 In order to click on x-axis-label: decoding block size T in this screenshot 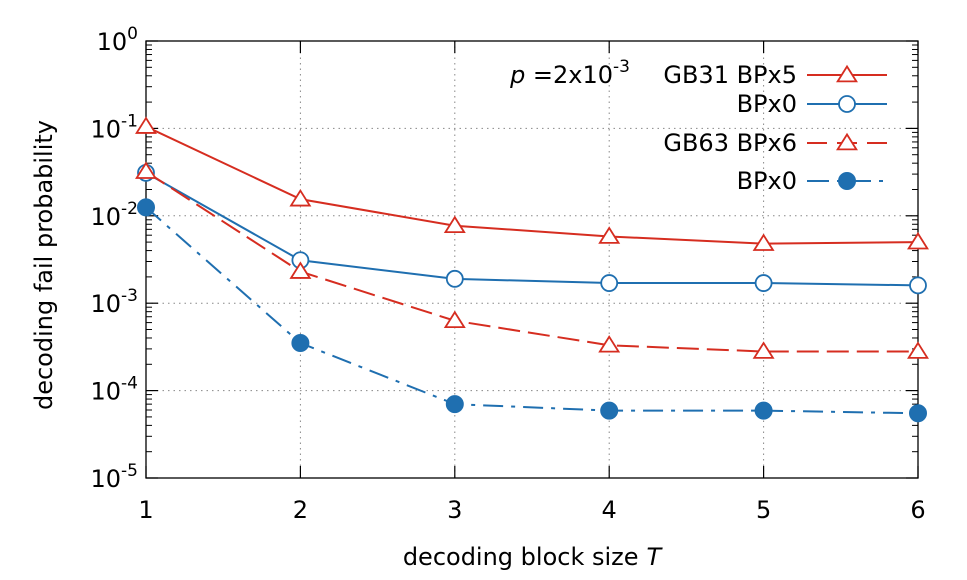, I will do `click(533, 557)`.